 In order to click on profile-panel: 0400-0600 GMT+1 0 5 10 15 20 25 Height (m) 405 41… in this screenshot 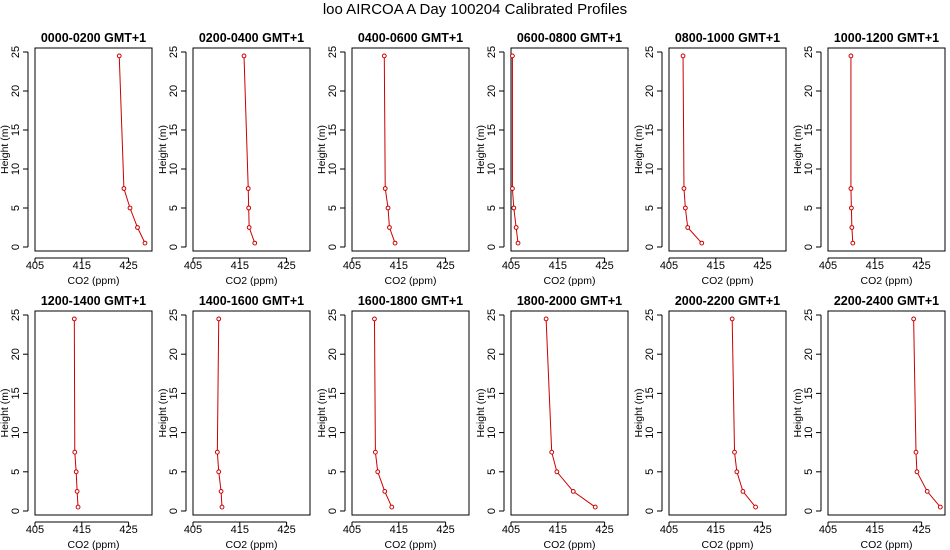, I will do `click(393, 159)`.